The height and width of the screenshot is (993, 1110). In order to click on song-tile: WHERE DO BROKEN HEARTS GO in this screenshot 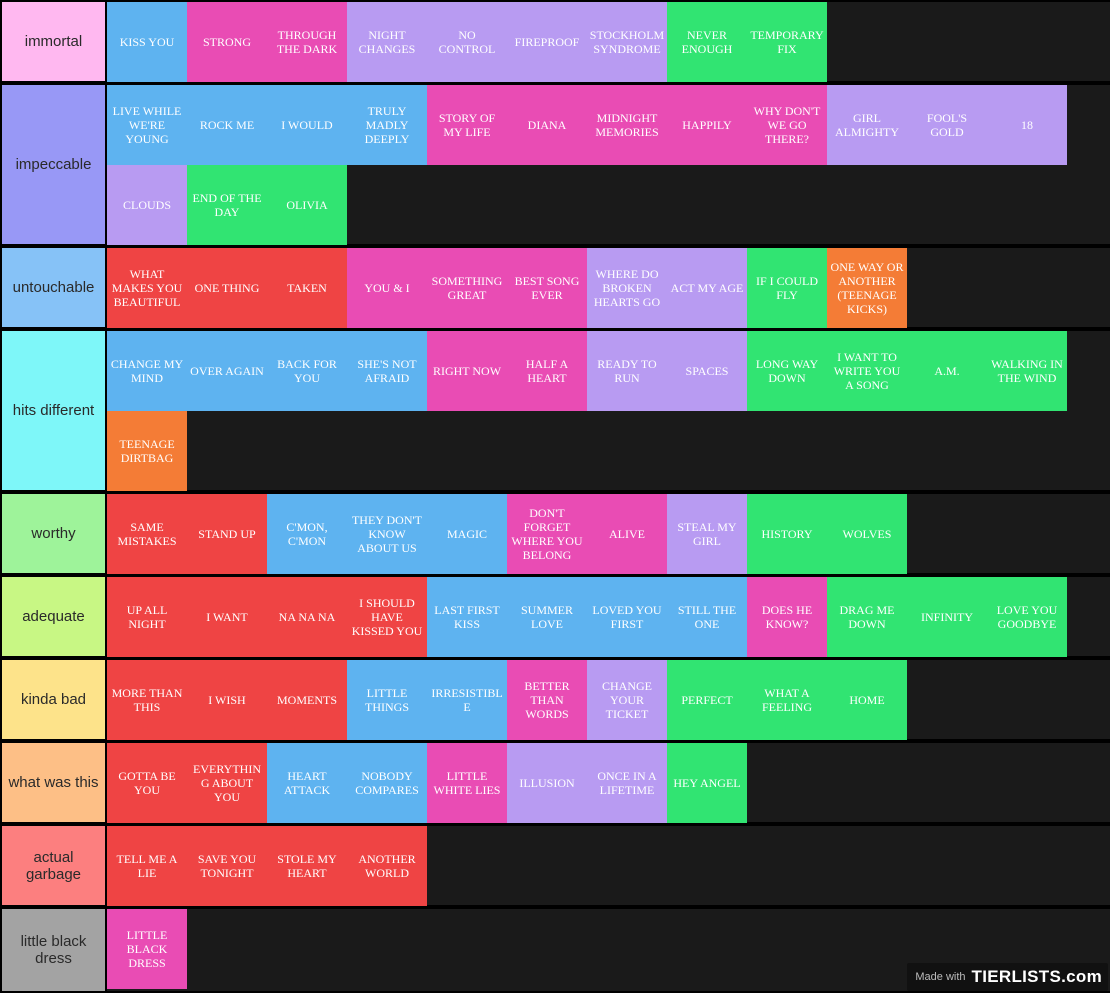, I will do `click(627, 288)`.